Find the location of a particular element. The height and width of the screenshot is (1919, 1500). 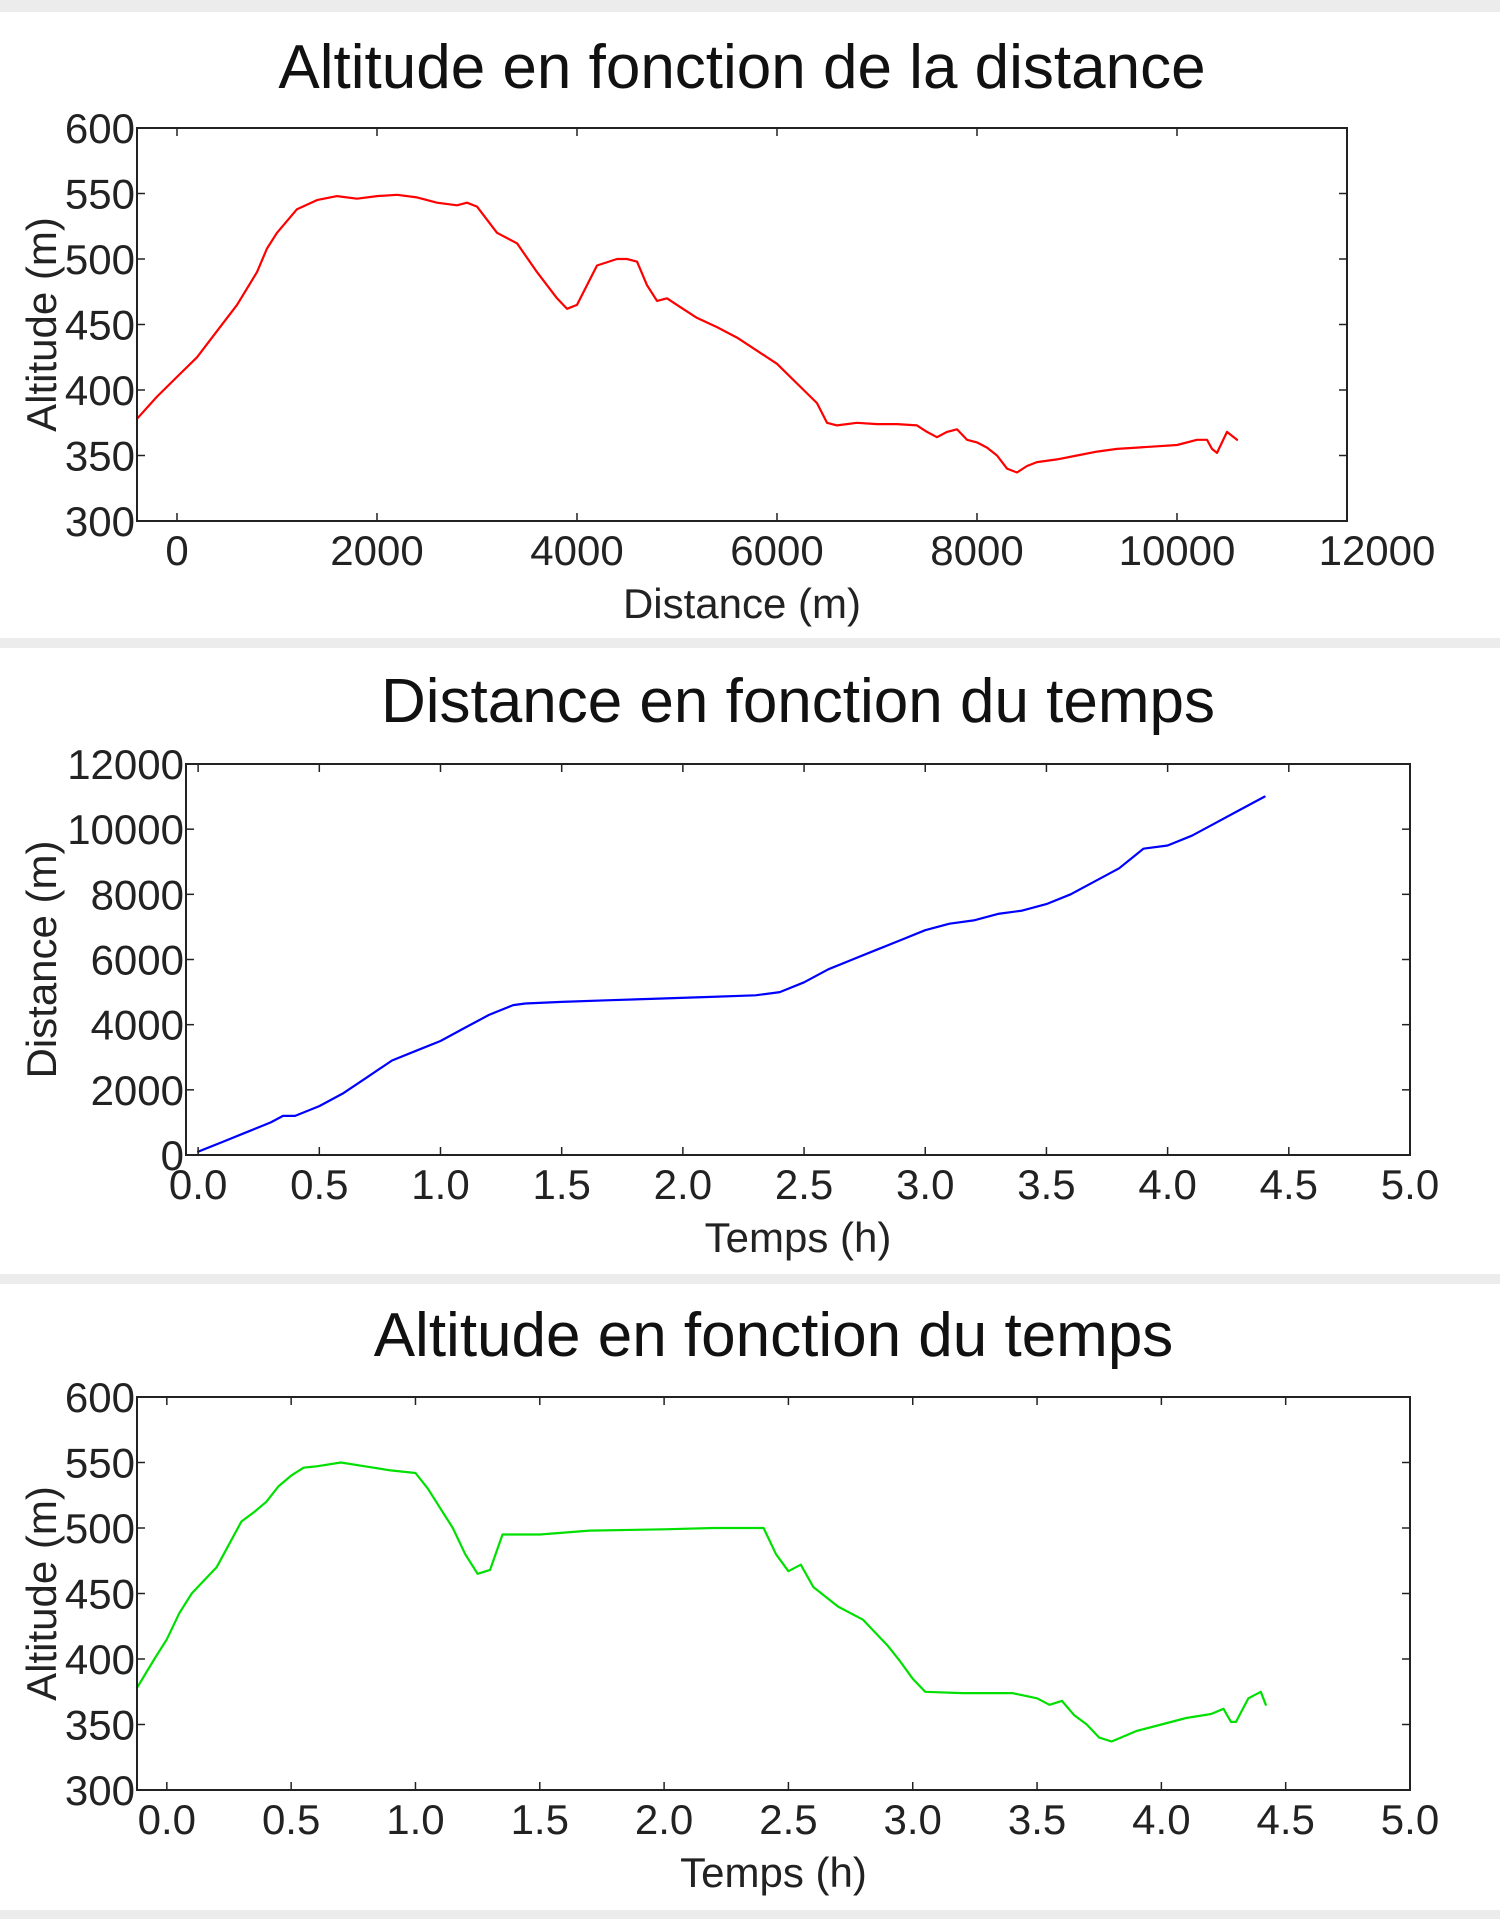

x-tick-label: 6000 is located at coordinates (776, 550).